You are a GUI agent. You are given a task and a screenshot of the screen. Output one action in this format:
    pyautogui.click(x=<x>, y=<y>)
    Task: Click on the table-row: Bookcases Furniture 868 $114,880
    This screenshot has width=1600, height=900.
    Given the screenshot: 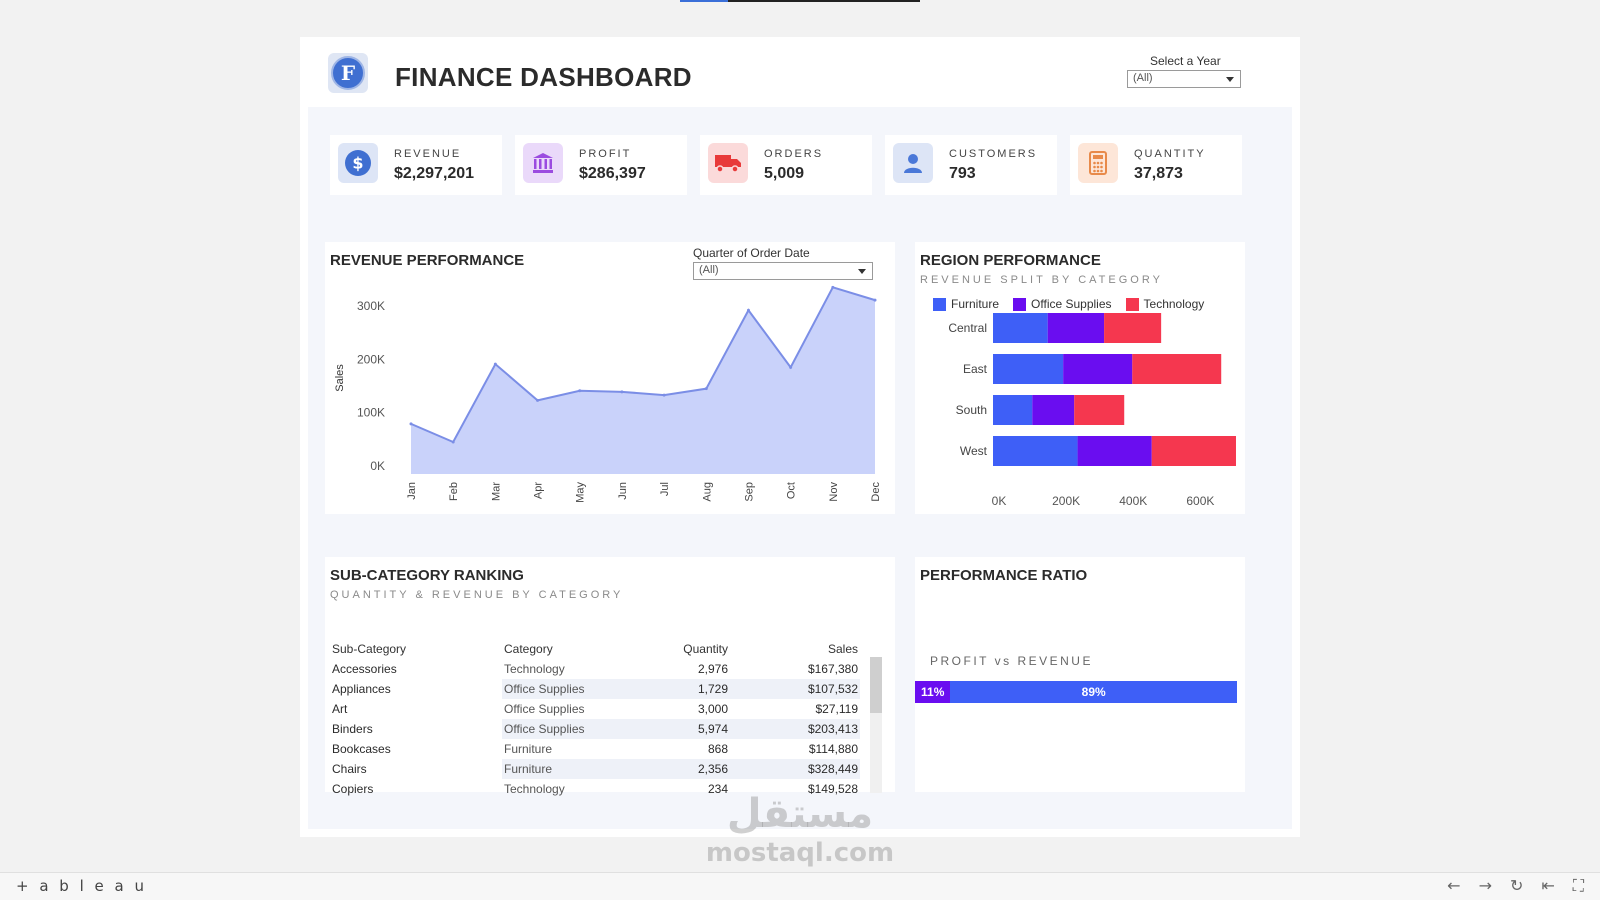 What is the action you would take?
    pyautogui.click(x=595, y=749)
    